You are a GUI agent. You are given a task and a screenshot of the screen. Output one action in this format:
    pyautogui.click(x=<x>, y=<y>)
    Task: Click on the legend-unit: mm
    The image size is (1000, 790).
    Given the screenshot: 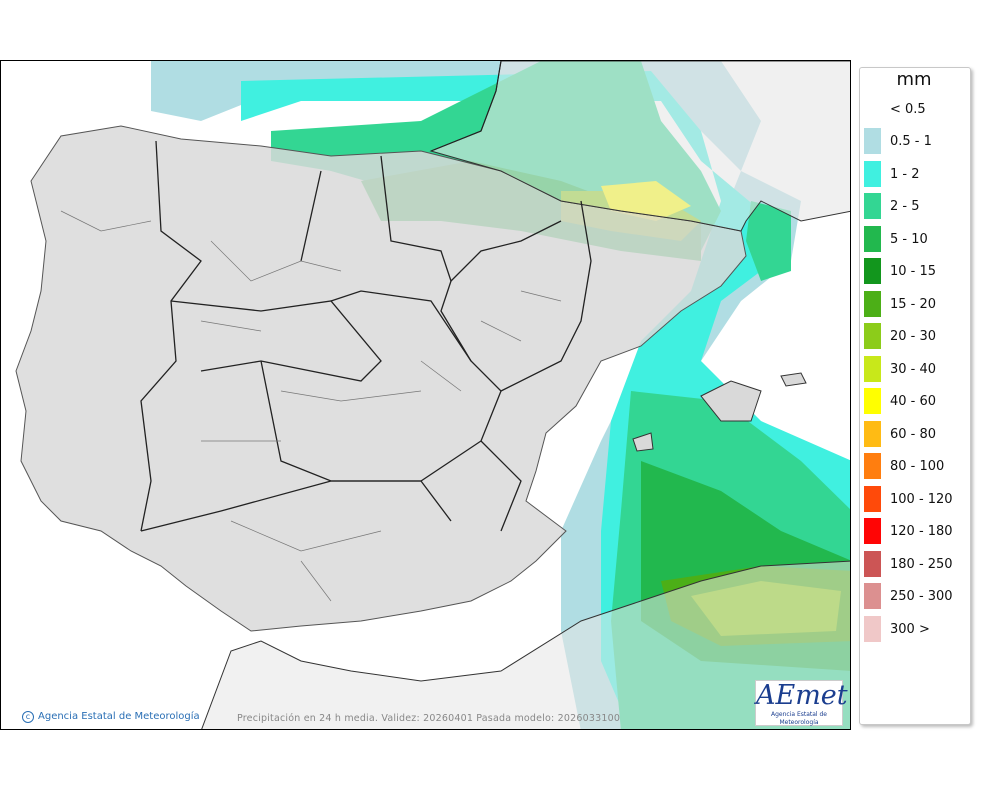 What is the action you would take?
    pyautogui.click(x=914, y=79)
    